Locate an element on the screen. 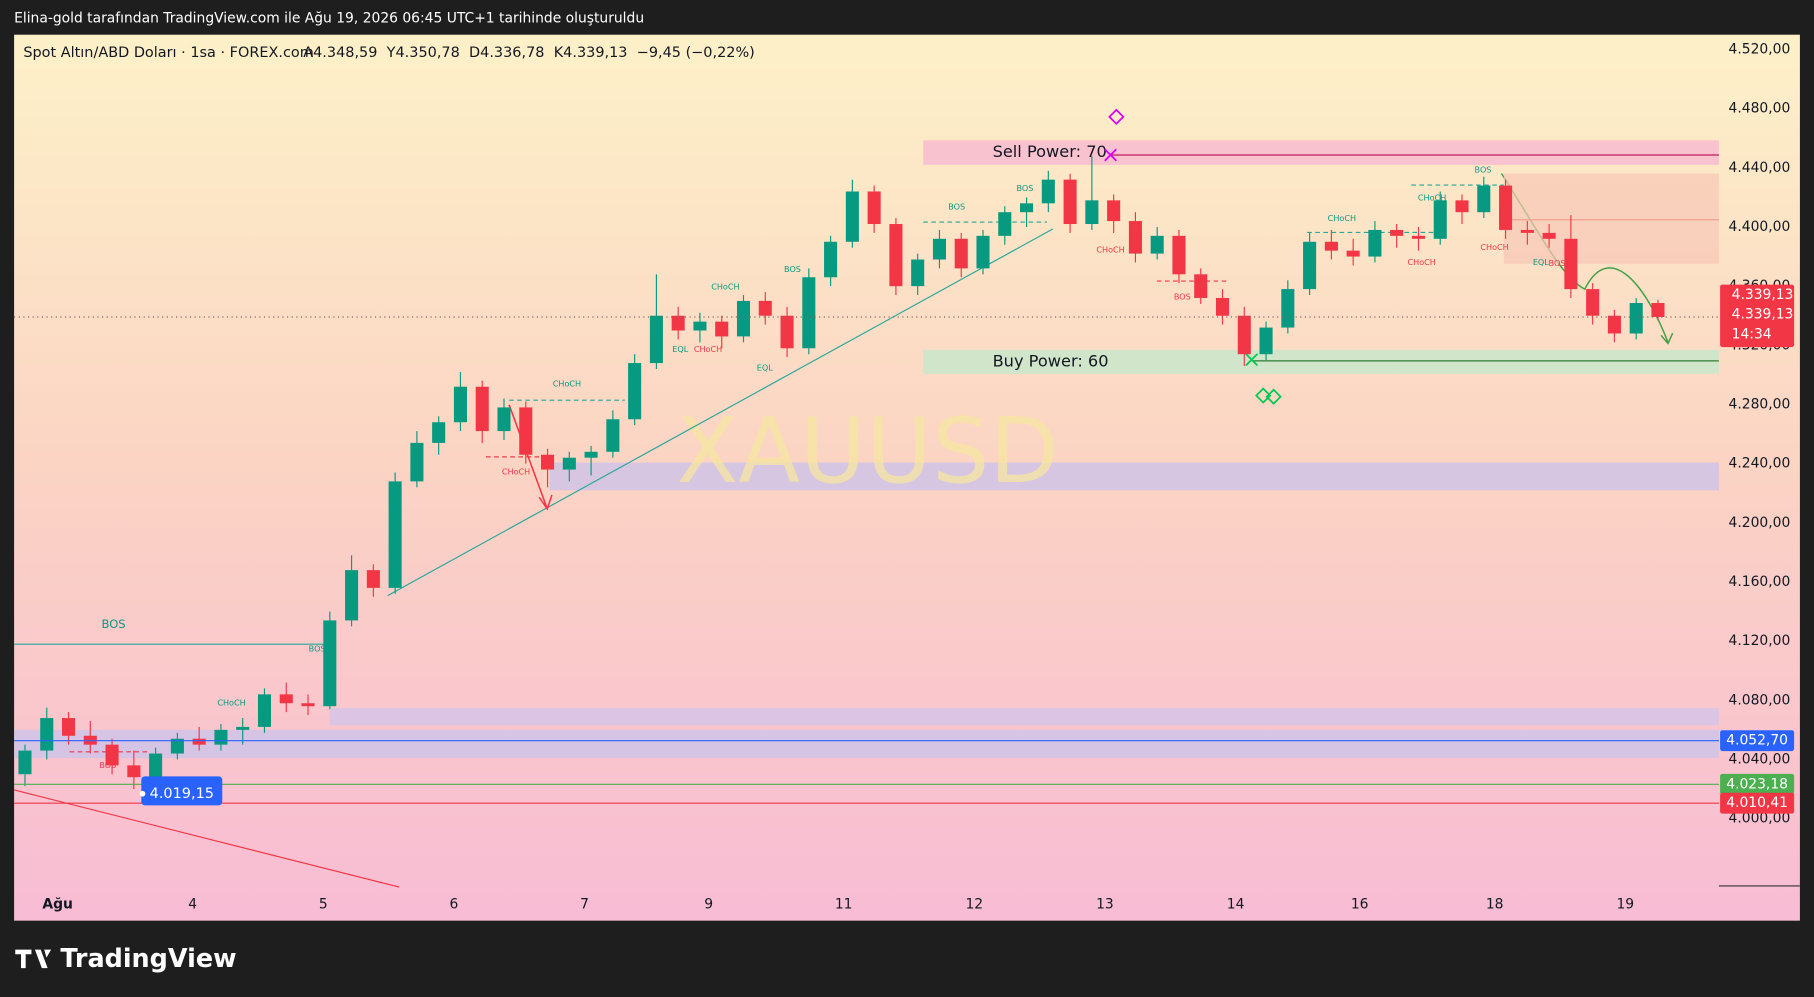 Image resolution: width=1814 pixels, height=997 pixels. y-tick-label: 4.520,00 is located at coordinates (1760, 49).